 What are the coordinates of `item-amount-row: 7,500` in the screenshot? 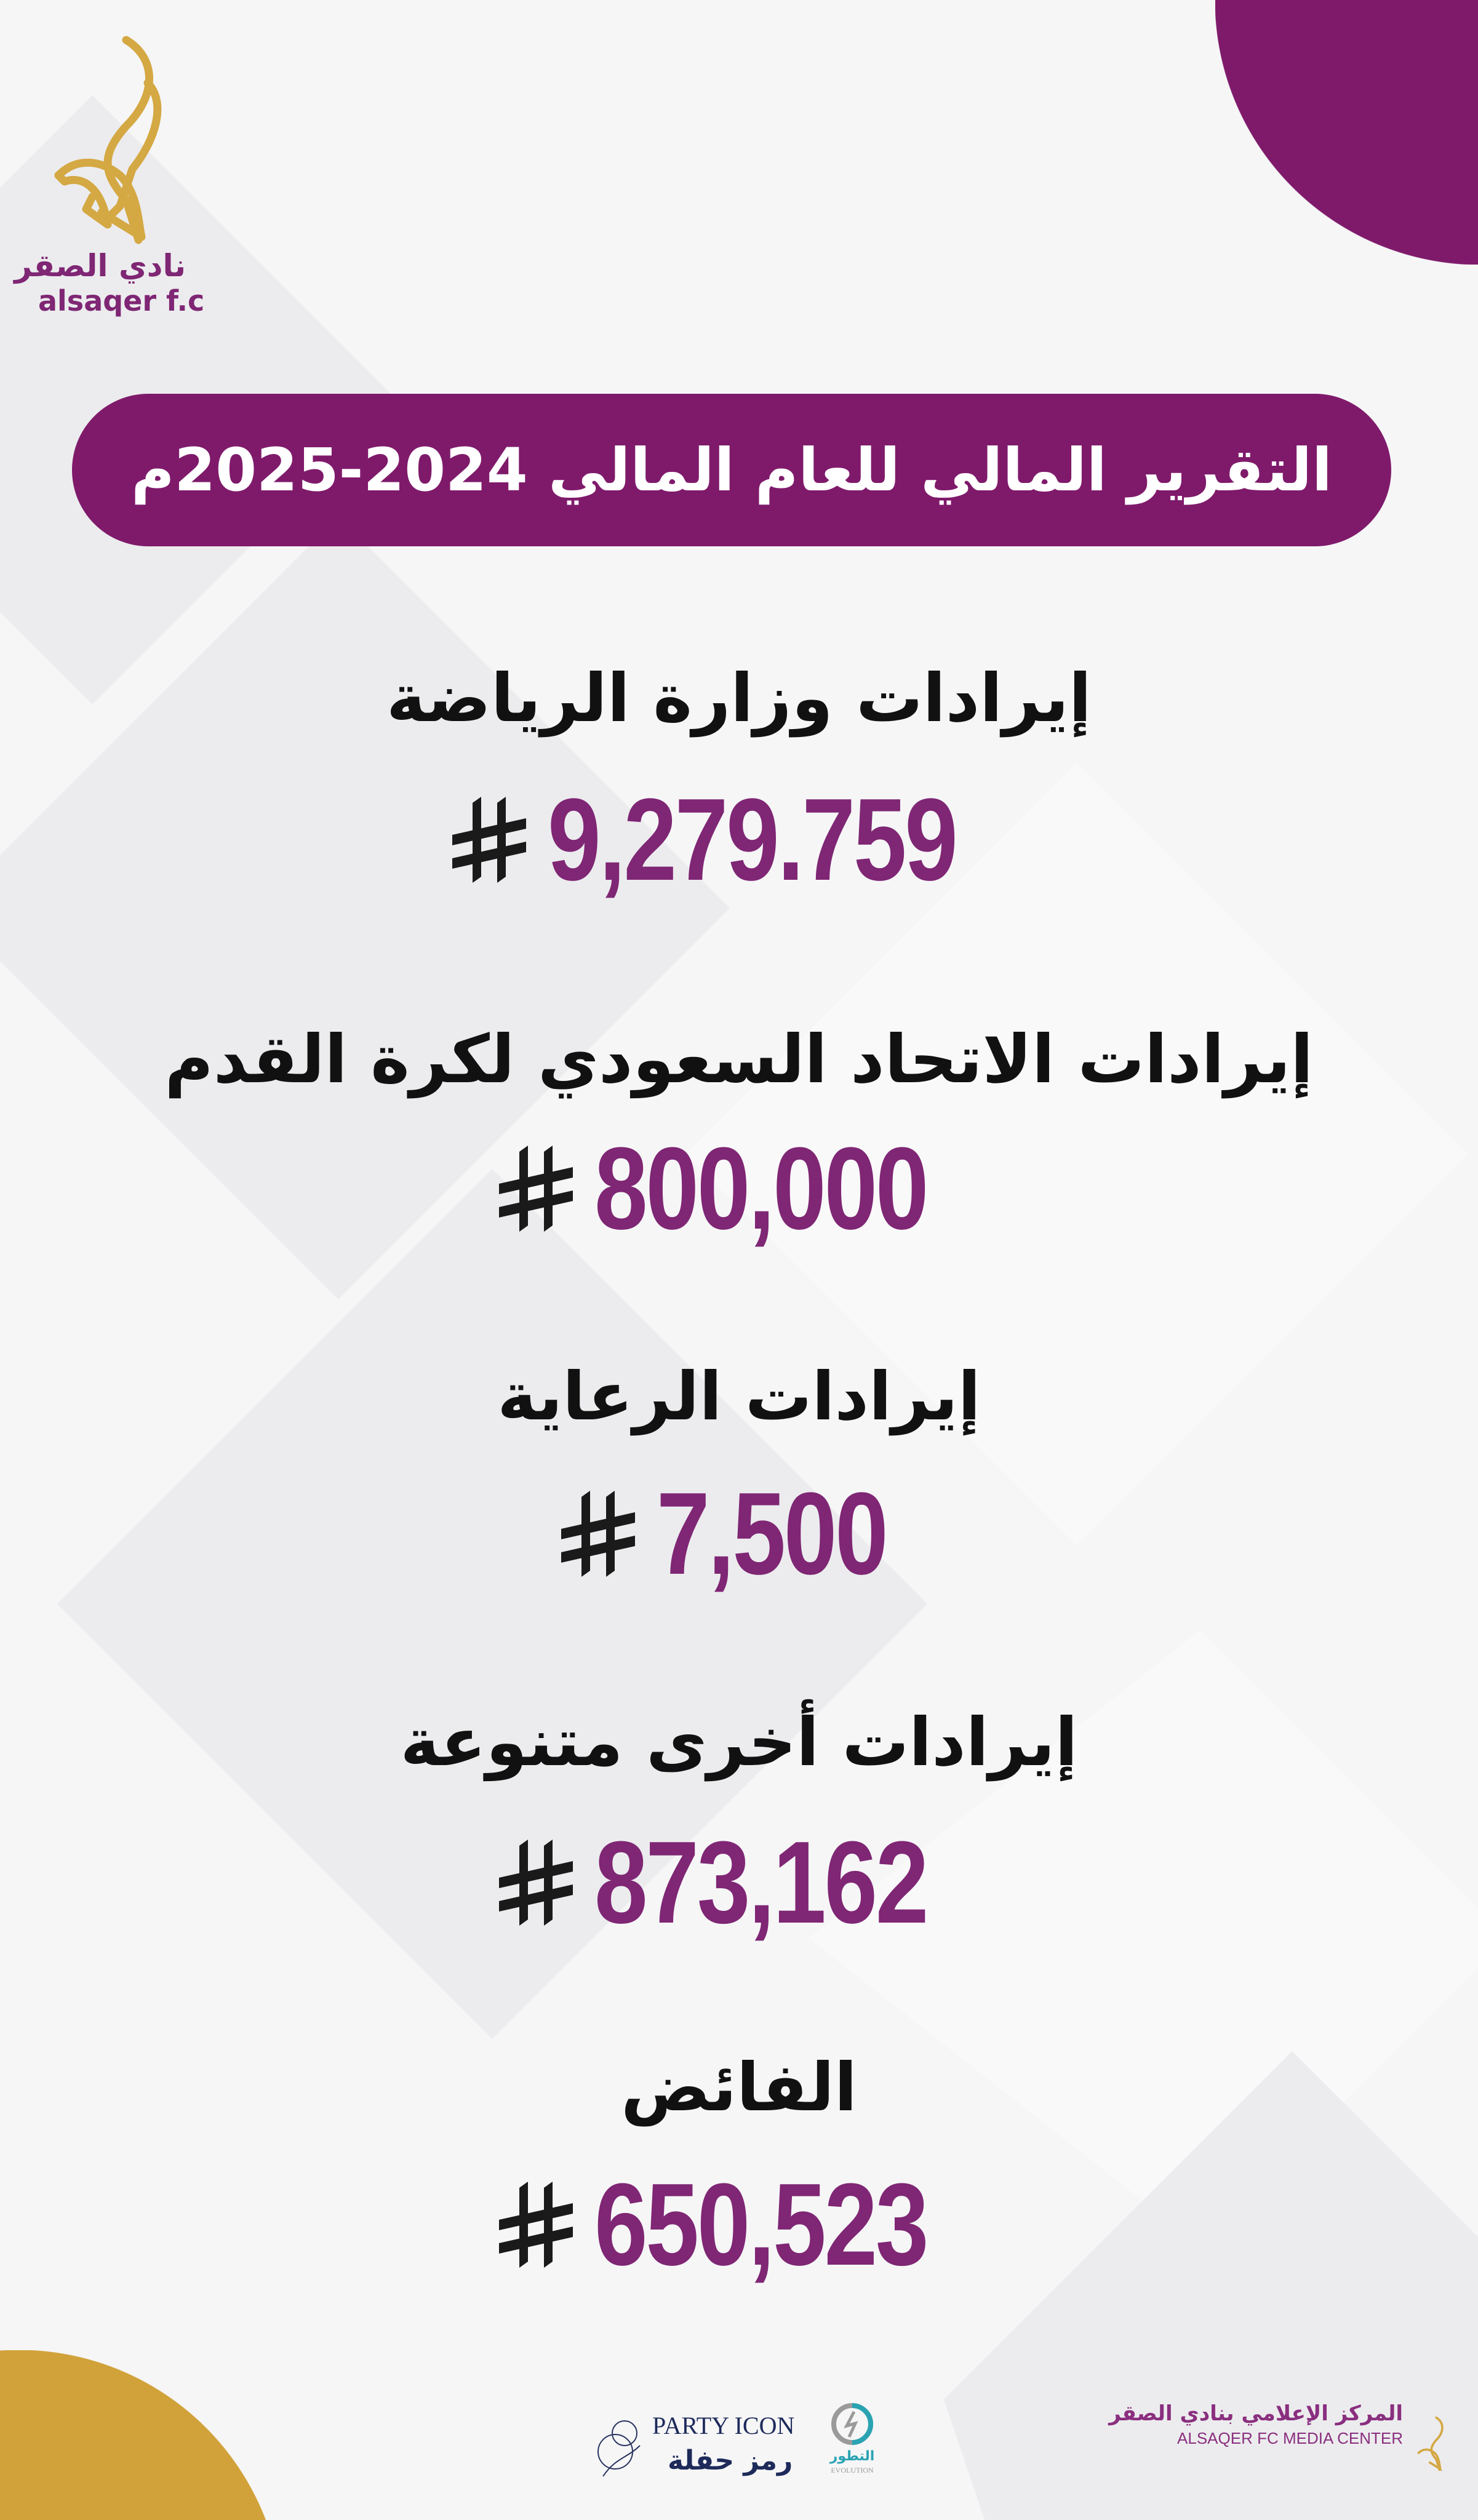 It's located at (710, 1534).